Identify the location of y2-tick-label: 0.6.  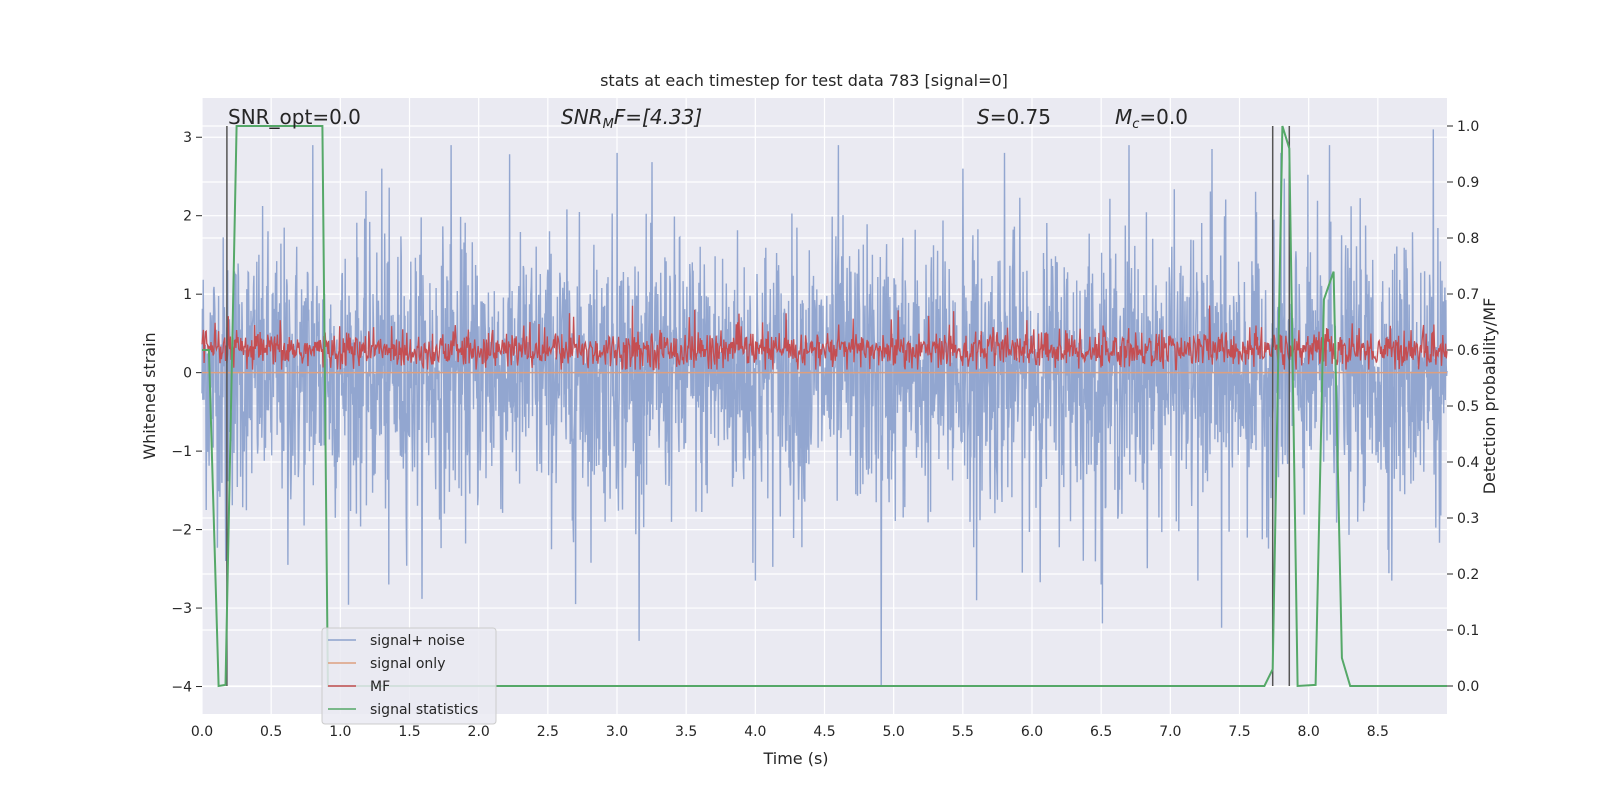
(1468, 351).